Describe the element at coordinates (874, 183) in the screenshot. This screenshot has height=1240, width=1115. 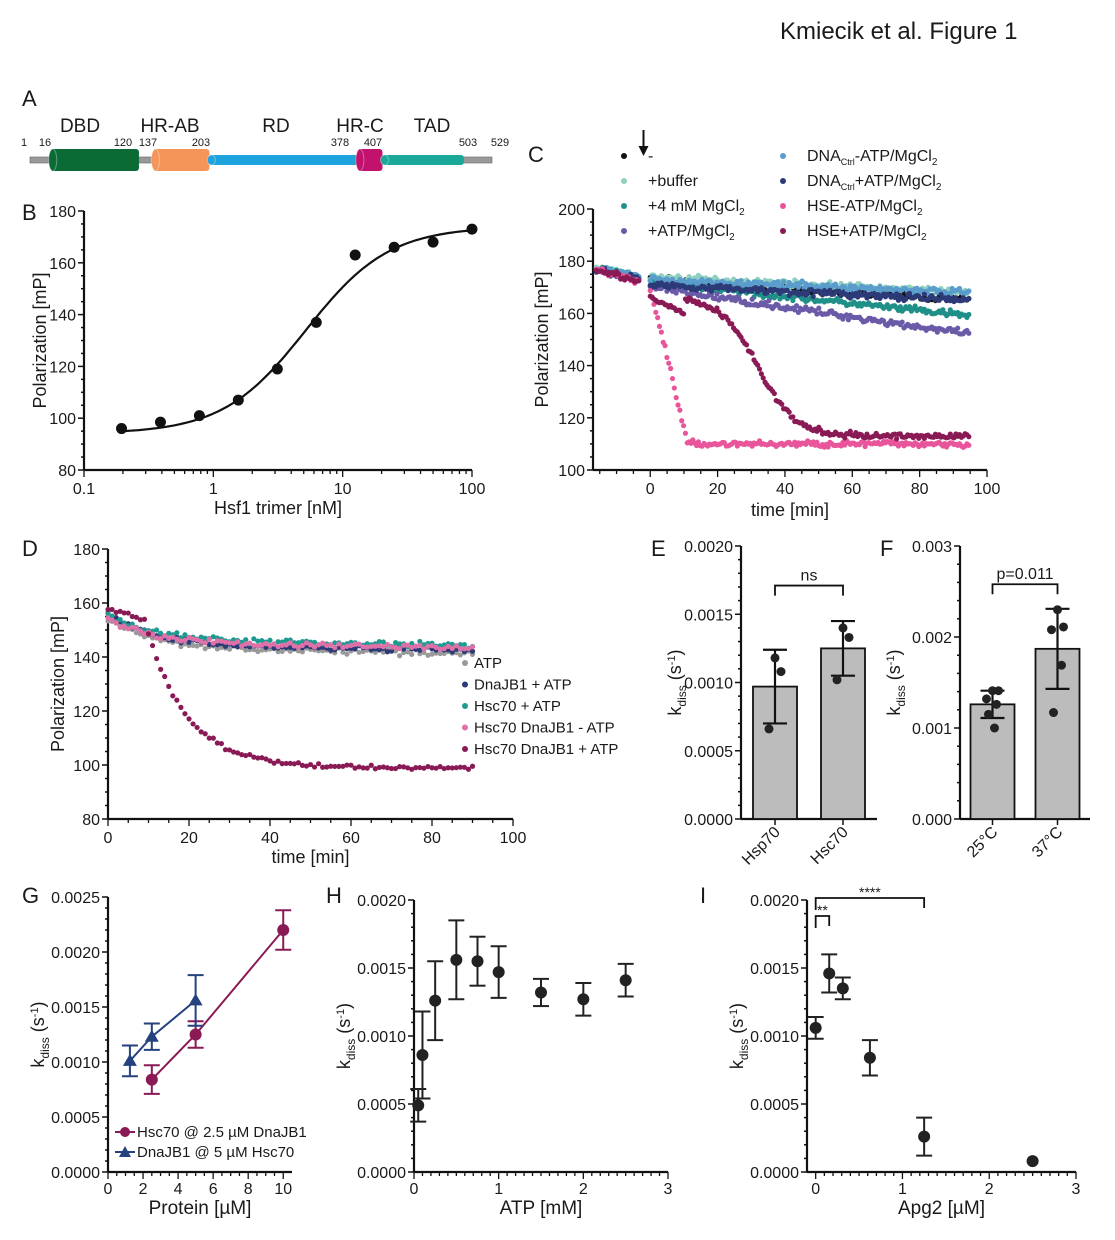
I see `legend-label: DNACtrl+ATP/MgCl2` at that location.